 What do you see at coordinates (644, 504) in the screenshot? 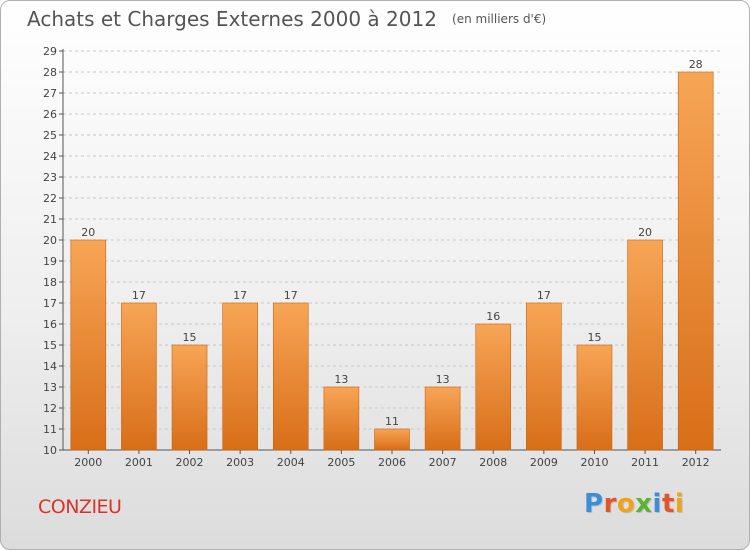
I see `logo-letter: x` at bounding box center [644, 504].